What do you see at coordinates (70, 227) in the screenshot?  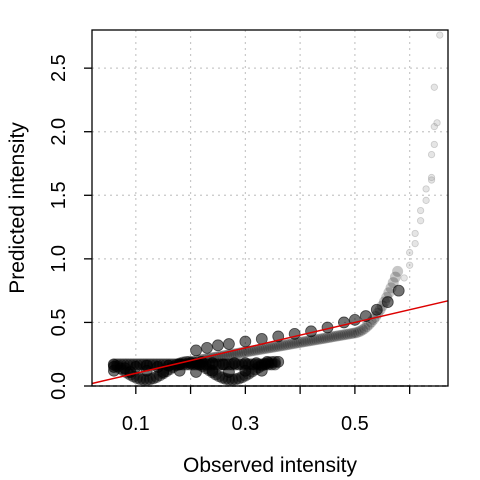 I see `y-axis: 0.0 0.5 1.0 1.5 2.0 2.5` at bounding box center [70, 227].